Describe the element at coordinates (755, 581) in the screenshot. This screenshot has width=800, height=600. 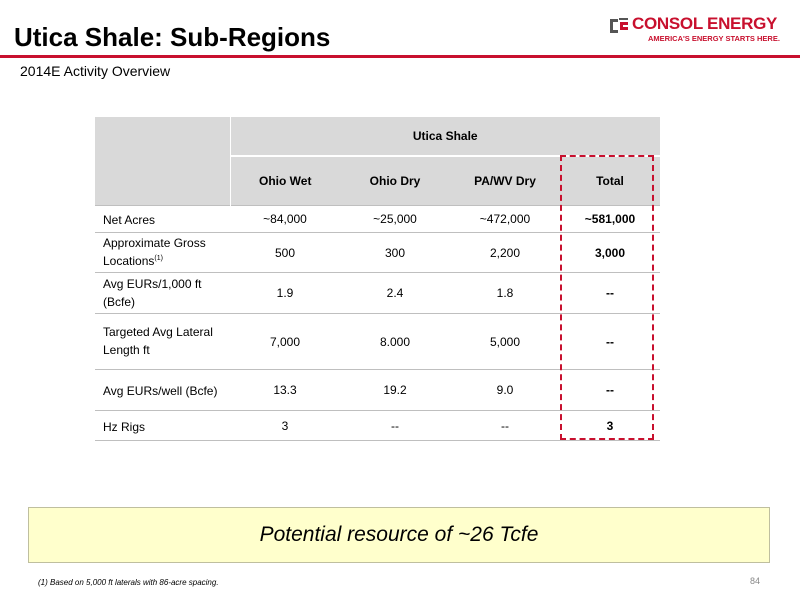
I see `page-number: 84` at that location.